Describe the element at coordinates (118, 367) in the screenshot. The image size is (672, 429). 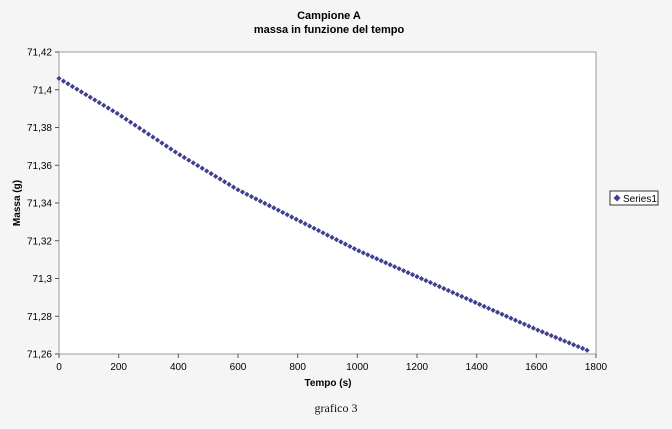
I see `x-tick-label: 200` at that location.